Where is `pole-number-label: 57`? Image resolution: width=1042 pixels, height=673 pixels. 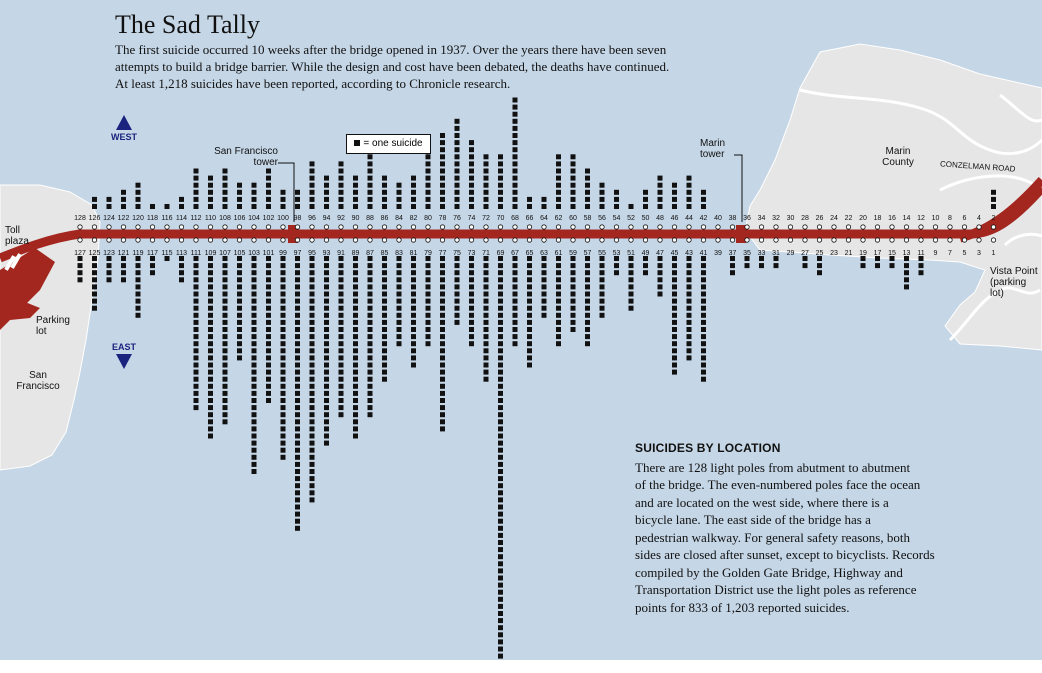 pole-number-label: 57 is located at coordinates (588, 253).